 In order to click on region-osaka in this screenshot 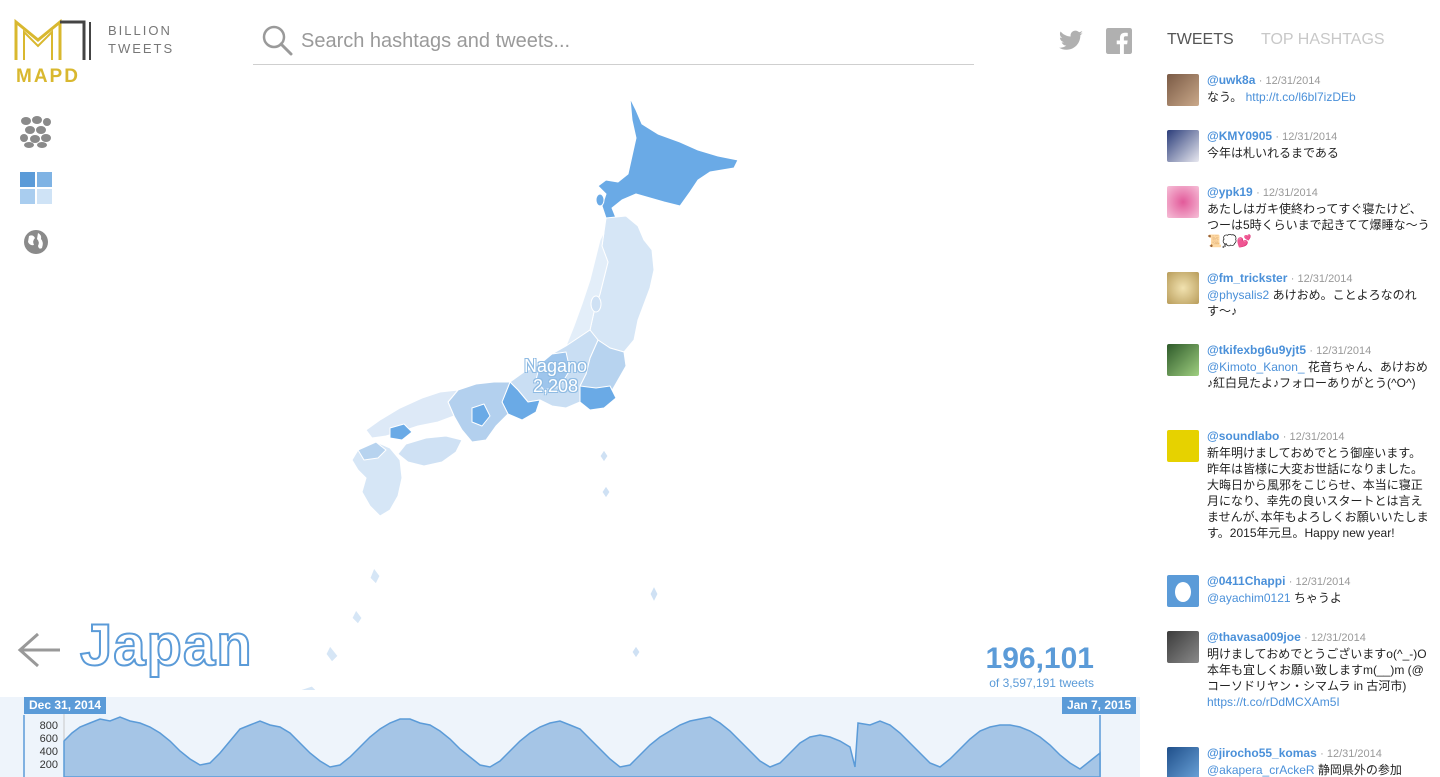, I will do `click(481, 415)`.